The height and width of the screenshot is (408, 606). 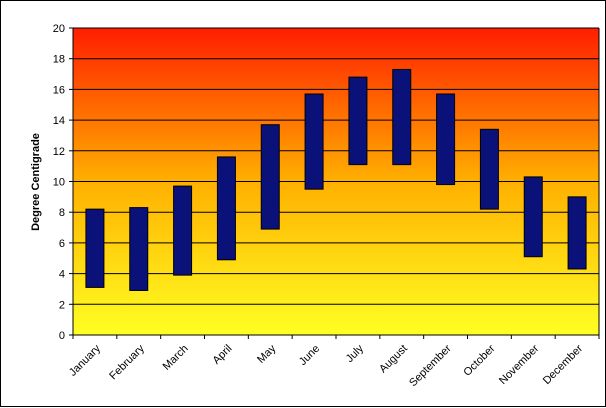 What do you see at coordinates (355, 353) in the screenshot?
I see `x-tick-label: July` at bounding box center [355, 353].